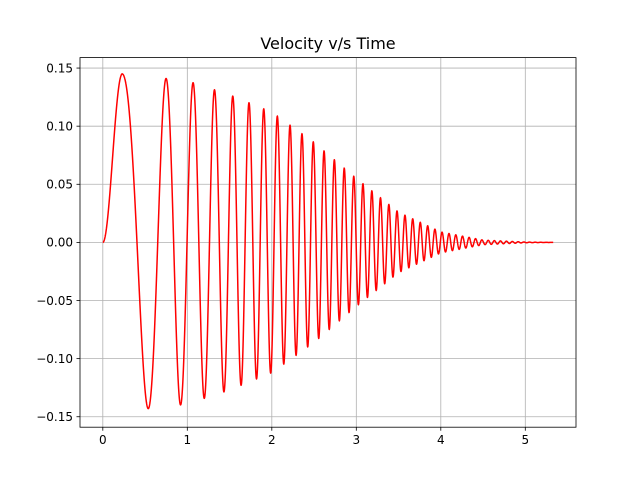 The height and width of the screenshot is (480, 640). Describe the element at coordinates (59, 68) in the screenshot. I see `y-tick-label: 0.15` at that location.